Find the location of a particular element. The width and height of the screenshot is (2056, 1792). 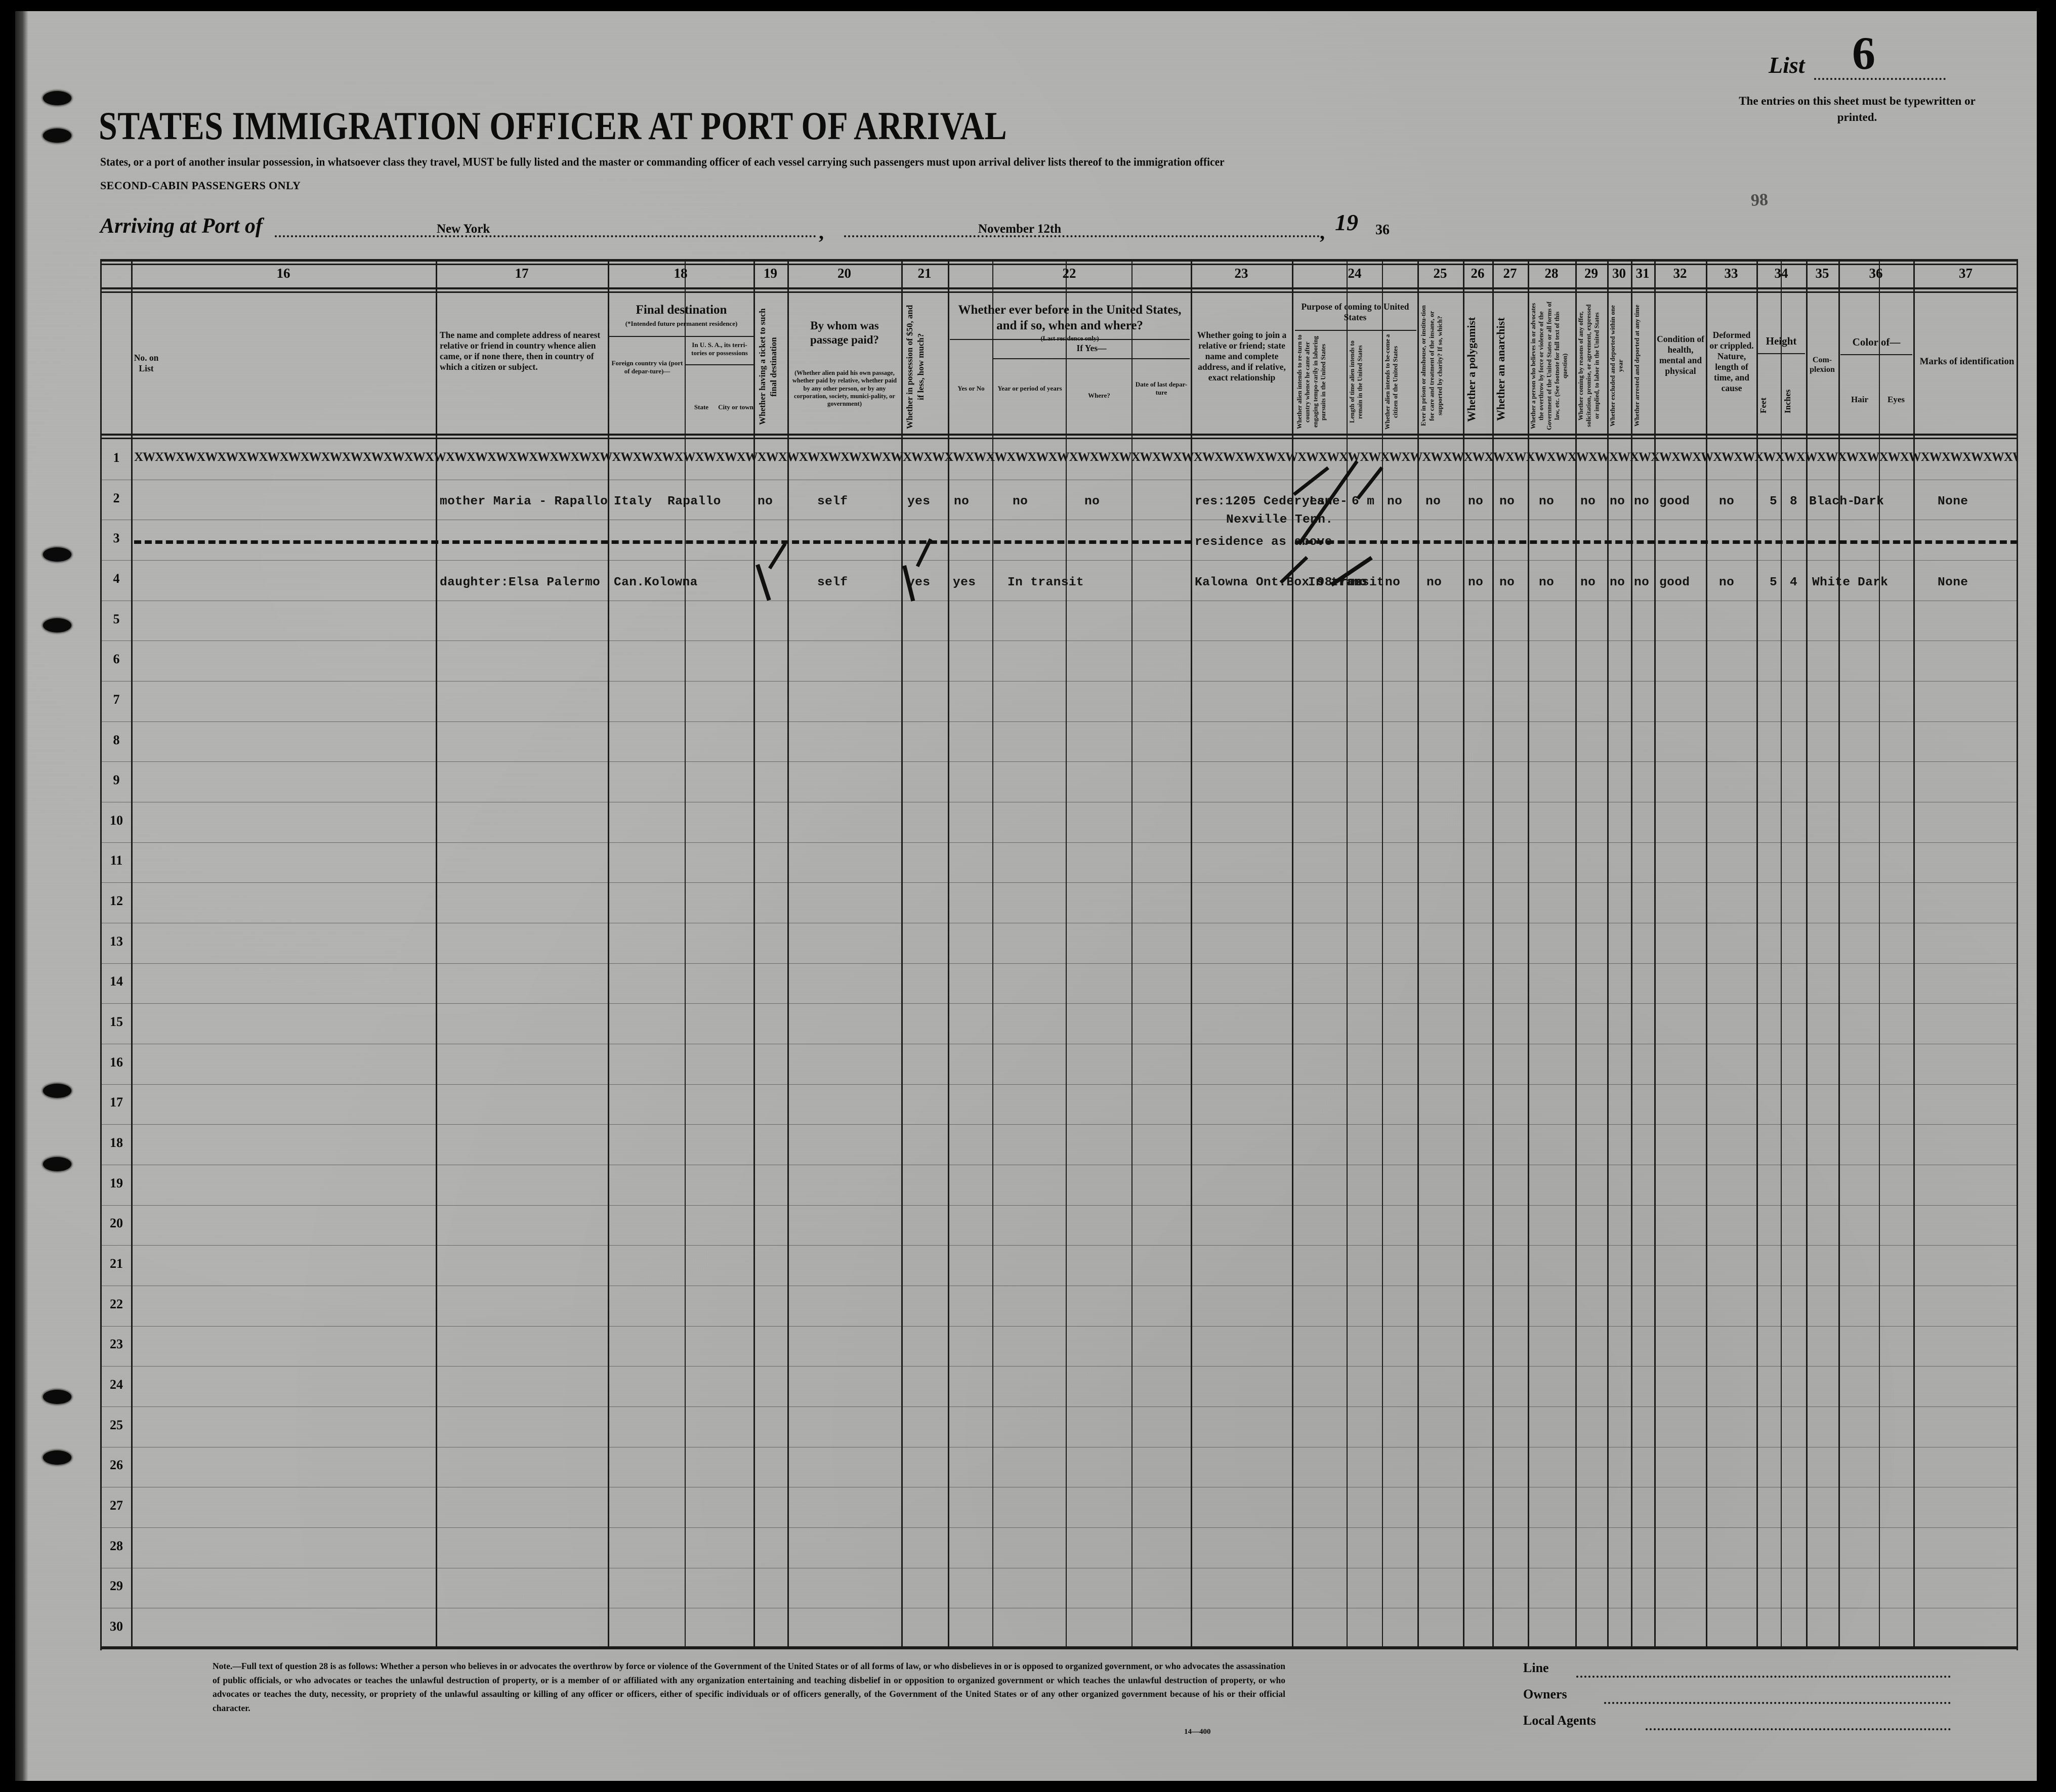

colnum-20: 20 is located at coordinates (844, 273).